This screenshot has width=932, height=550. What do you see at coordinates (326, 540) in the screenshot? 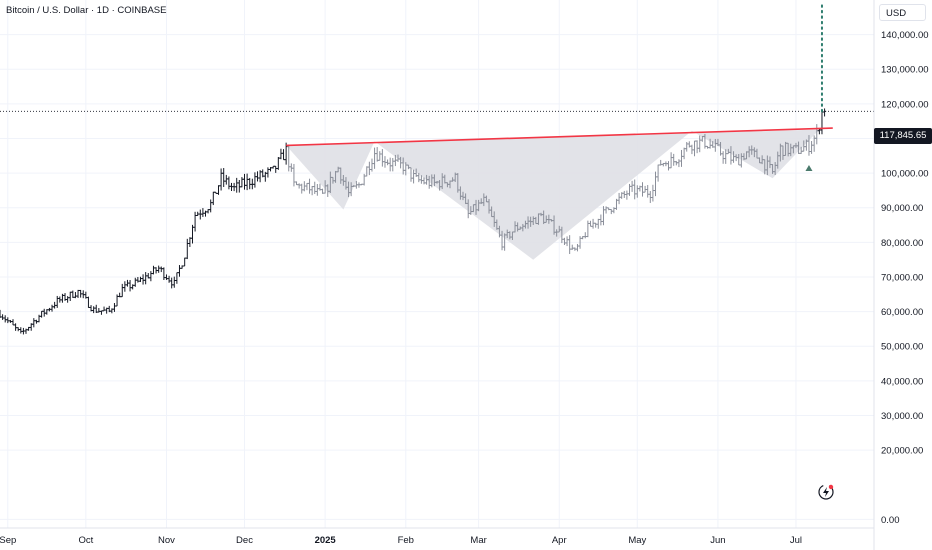
I see `x-tick-label: 2025` at bounding box center [326, 540].